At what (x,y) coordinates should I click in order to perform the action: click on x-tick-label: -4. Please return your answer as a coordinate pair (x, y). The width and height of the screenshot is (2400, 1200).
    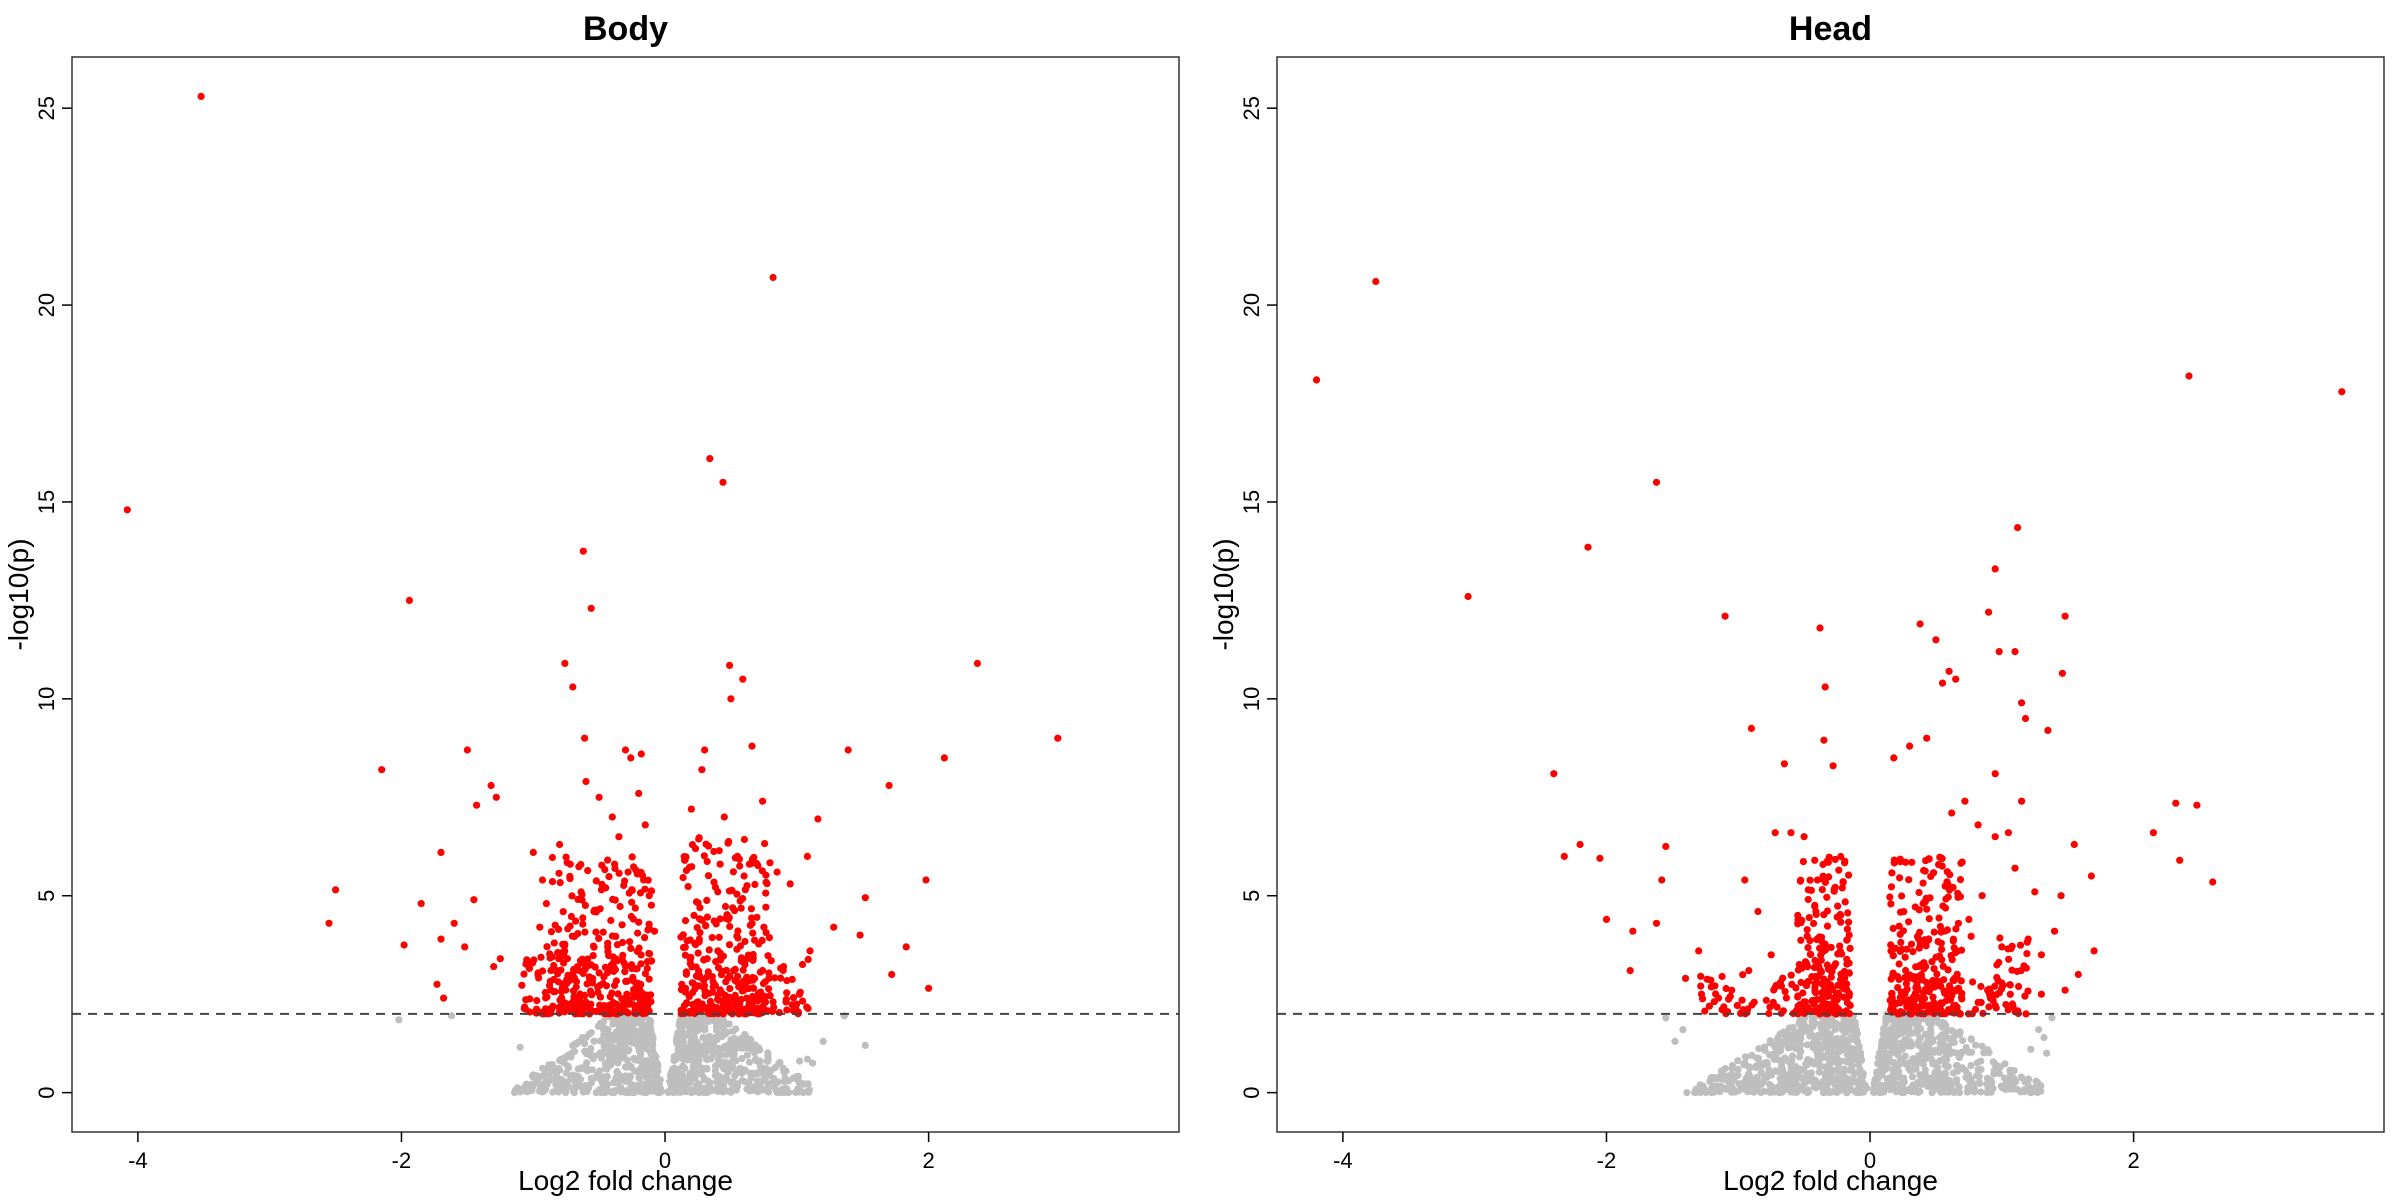
    Looking at the image, I should click on (138, 1160).